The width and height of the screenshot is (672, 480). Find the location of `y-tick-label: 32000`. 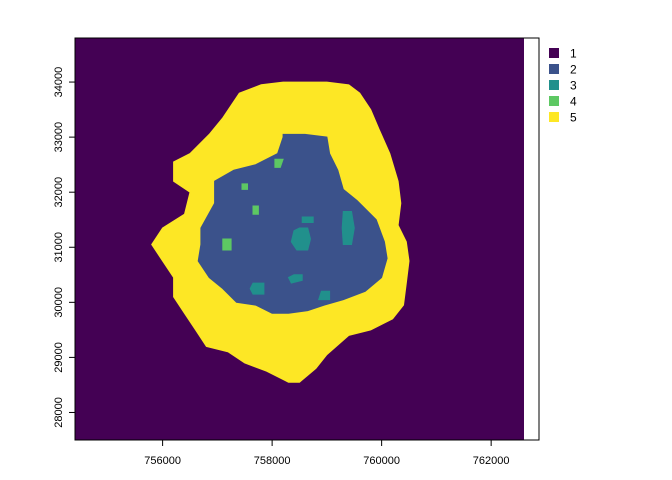

y-tick-label: 32000 is located at coordinates (59, 192).